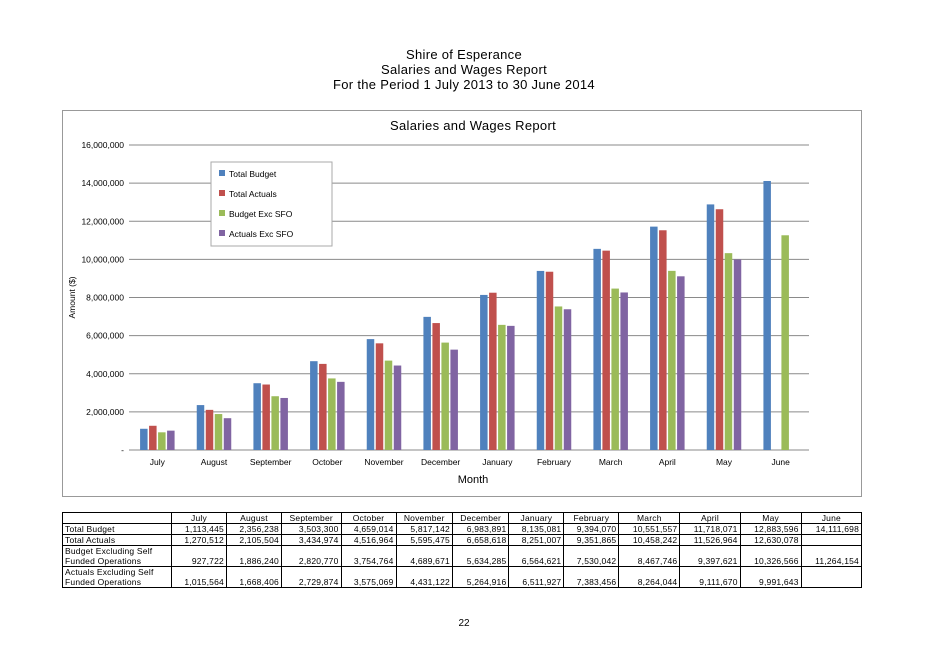 This screenshot has width=928, height=656. Describe the element at coordinates (424, 556) in the screenshot. I see `table-cell: 4,689,671` at that location.